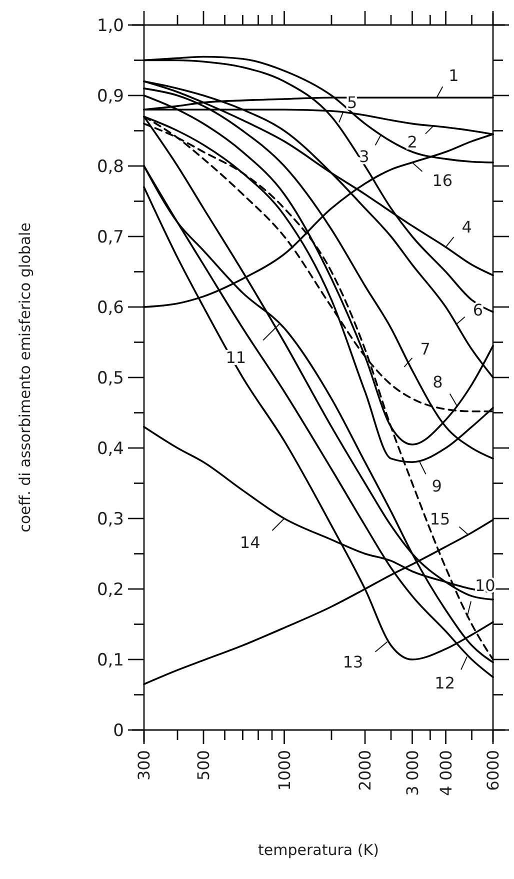 This screenshot has width=514, height=879. I want to click on y-tick-label: 0,9, so click(110, 96).